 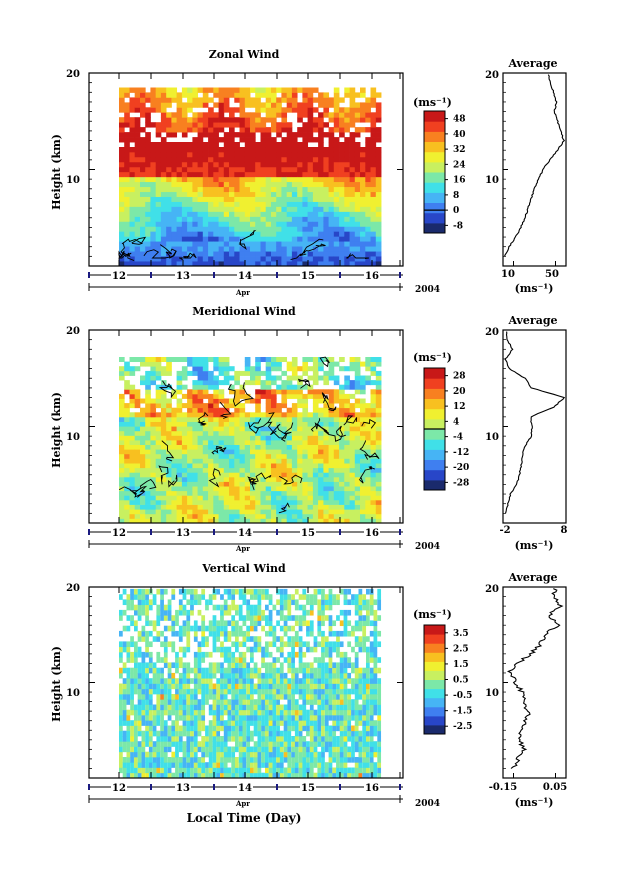 I want to click on colorbar-tick-label: 12, so click(x=459, y=407).